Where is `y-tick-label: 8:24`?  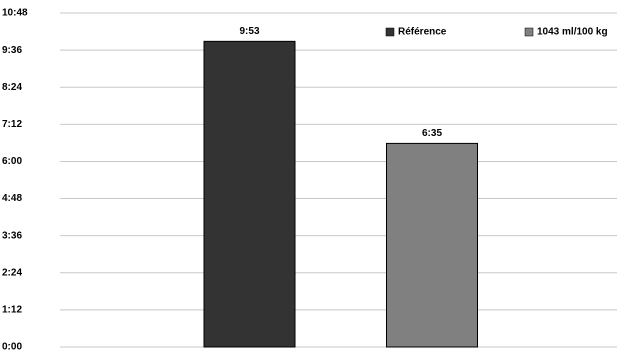 y-tick-label: 8:24 is located at coordinates (12, 87).